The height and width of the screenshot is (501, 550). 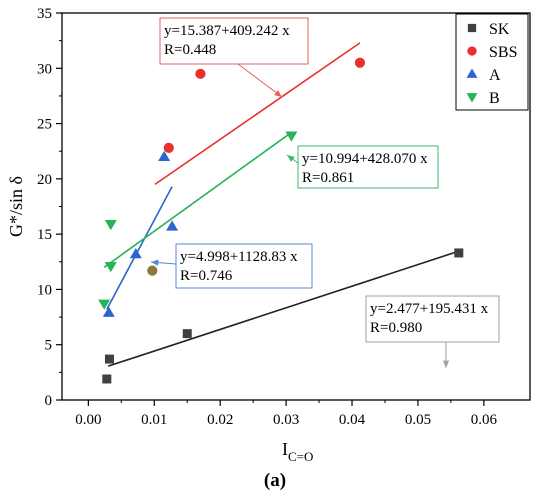 I want to click on y-tick-label: 25, so click(x=44, y=125).